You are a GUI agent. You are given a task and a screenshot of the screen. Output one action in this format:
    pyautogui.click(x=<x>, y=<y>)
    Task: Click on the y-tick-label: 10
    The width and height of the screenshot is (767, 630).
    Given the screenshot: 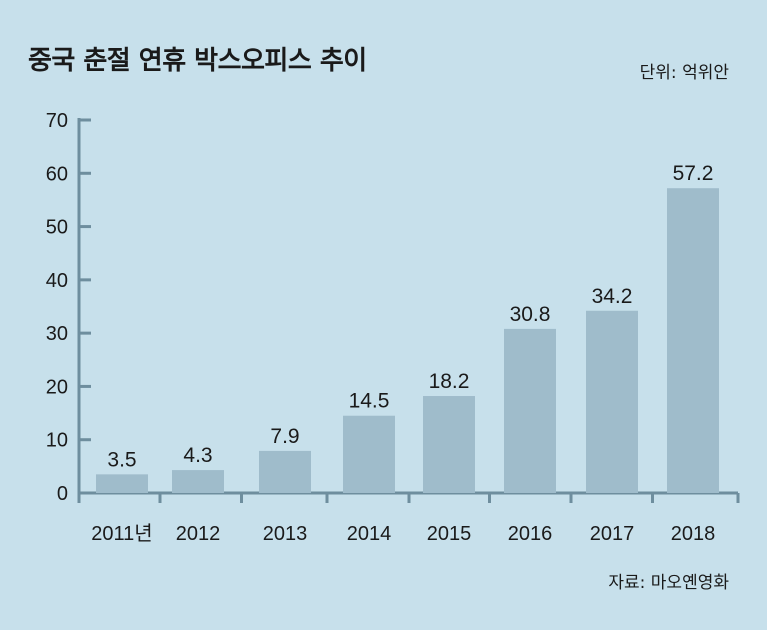 What is the action you would take?
    pyautogui.click(x=57, y=441)
    